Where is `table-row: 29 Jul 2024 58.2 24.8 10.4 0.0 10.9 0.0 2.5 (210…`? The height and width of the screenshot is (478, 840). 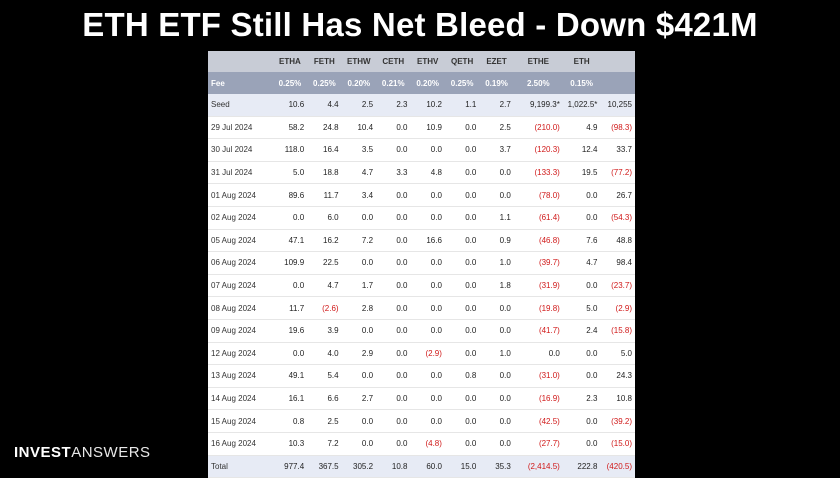
table-row: 29 Jul 2024 58.2 24.8 10.4 0.0 10.9 0.0 2.5 (210… is located at coordinates (421, 128).